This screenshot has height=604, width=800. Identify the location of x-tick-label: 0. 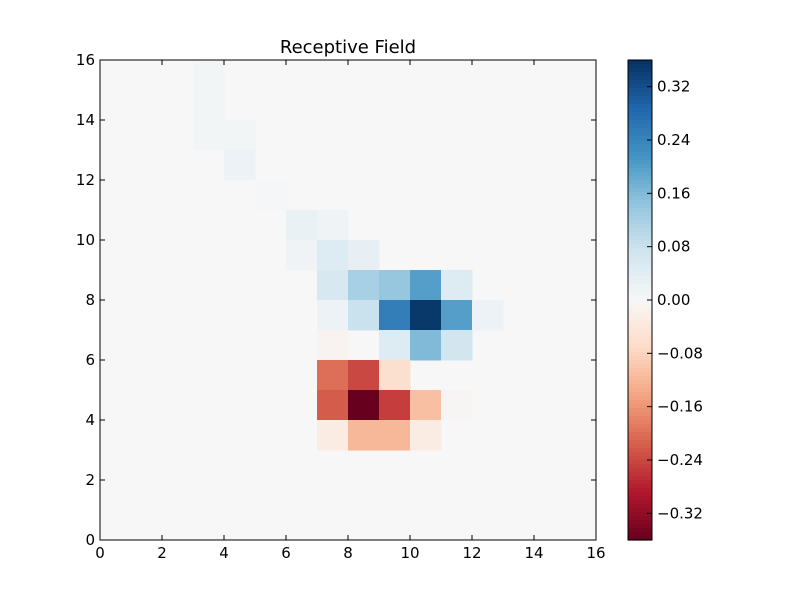
(100, 553).